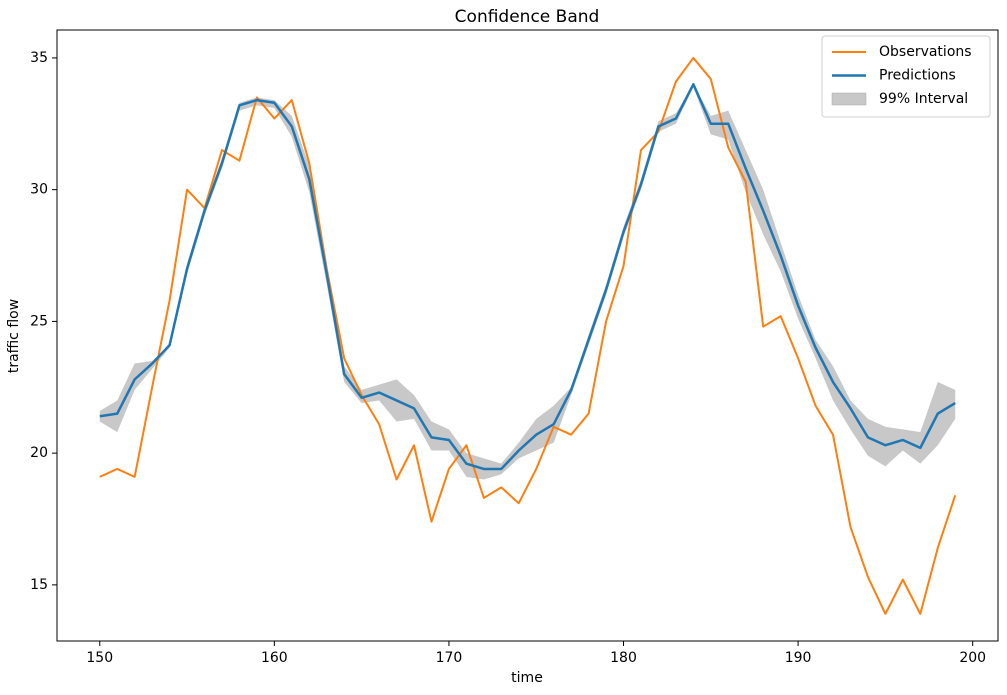  What do you see at coordinates (274, 658) in the screenshot?
I see `x-tick-label: 160` at bounding box center [274, 658].